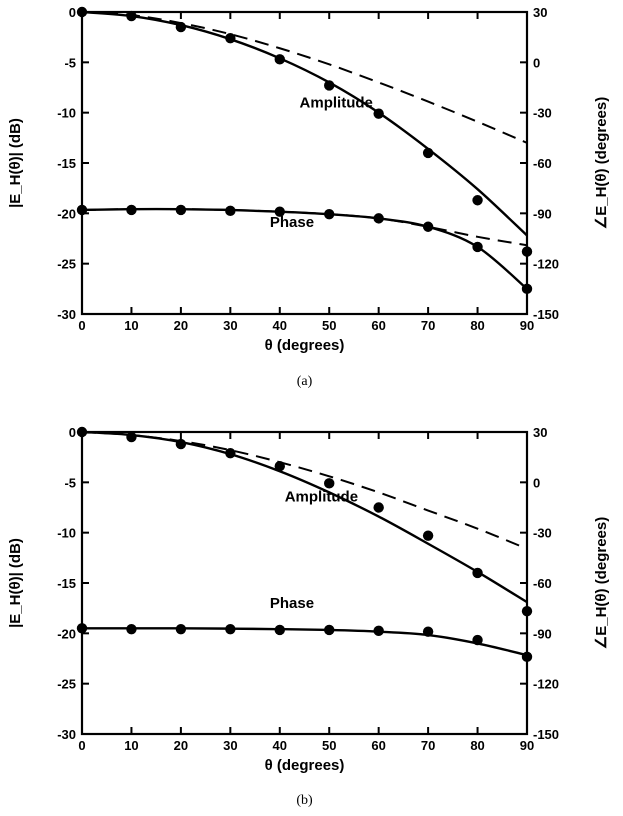 The width and height of the screenshot is (623, 816). Describe the element at coordinates (304, 800) in the screenshot. I see `panel-caption: (b)` at that location.